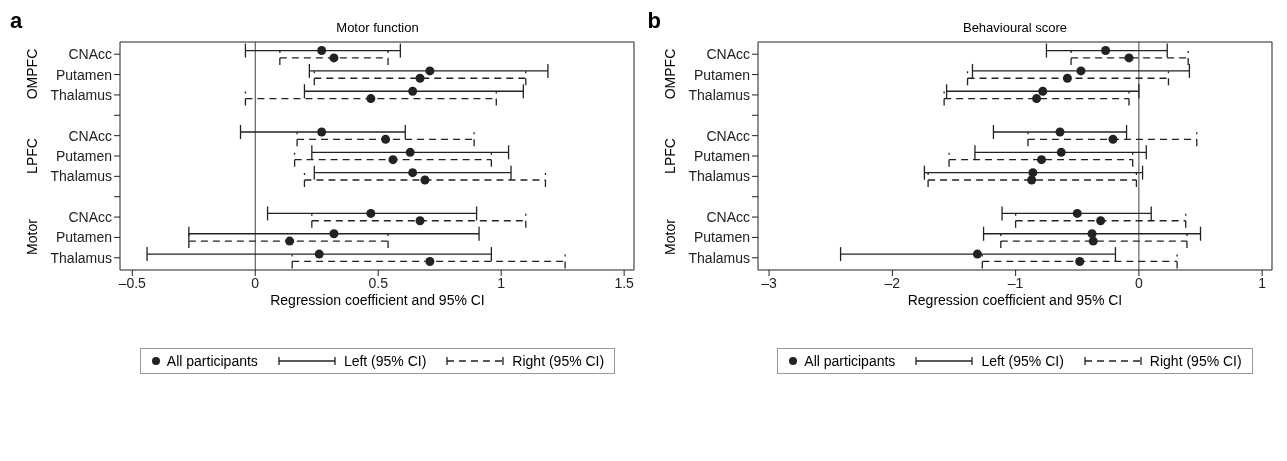 The height and width of the screenshot is (461, 1287). Describe the element at coordinates (624, 282) in the screenshot. I see `x-tick-label: 1.5` at that location.